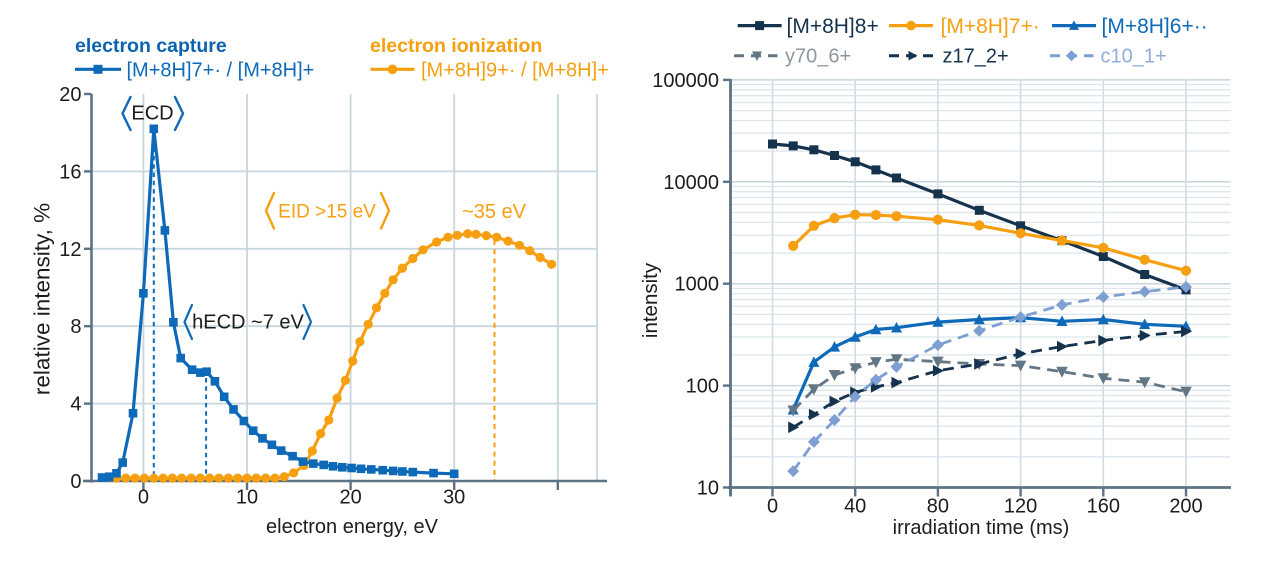 Image resolution: width=1280 pixels, height=574 pixels. Describe the element at coordinates (1134, 57) in the screenshot. I see `svg-text: c10_1+` at that location.